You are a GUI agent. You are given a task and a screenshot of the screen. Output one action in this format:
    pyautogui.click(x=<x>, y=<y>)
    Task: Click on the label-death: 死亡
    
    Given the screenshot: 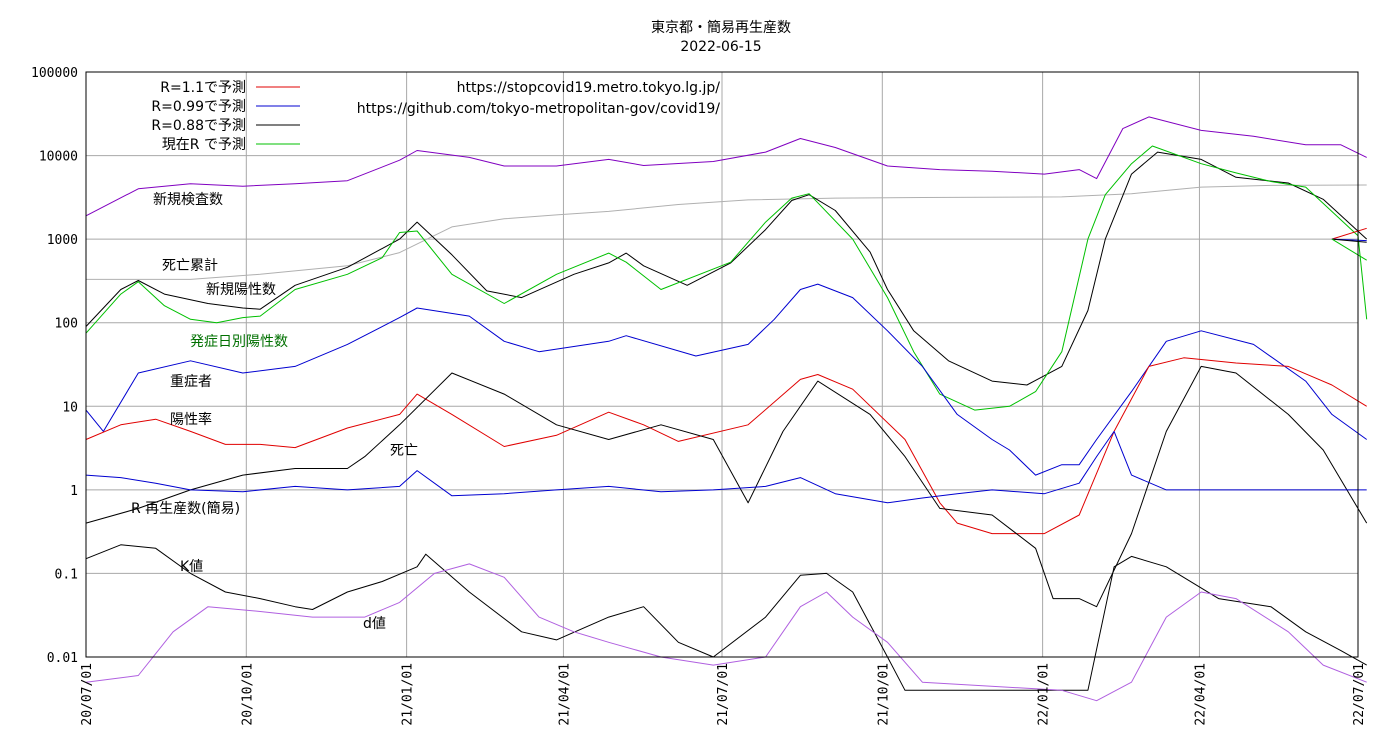 What is the action you would take?
    pyautogui.click(x=404, y=451)
    